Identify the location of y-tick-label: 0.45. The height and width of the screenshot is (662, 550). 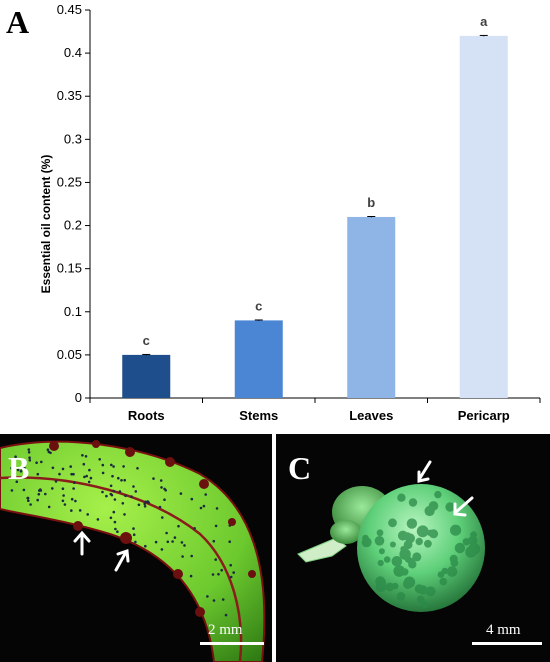
(69, 9).